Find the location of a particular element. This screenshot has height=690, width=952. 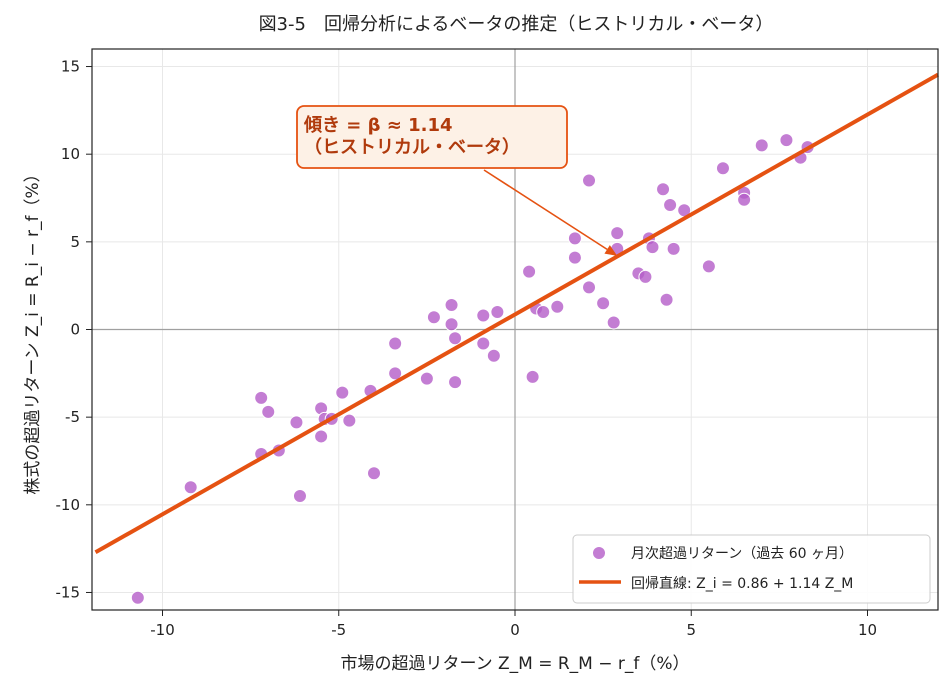

y-axis-label: 株式の超過リターン Z_i = R_i − r_f（%） is located at coordinates (33, 329).